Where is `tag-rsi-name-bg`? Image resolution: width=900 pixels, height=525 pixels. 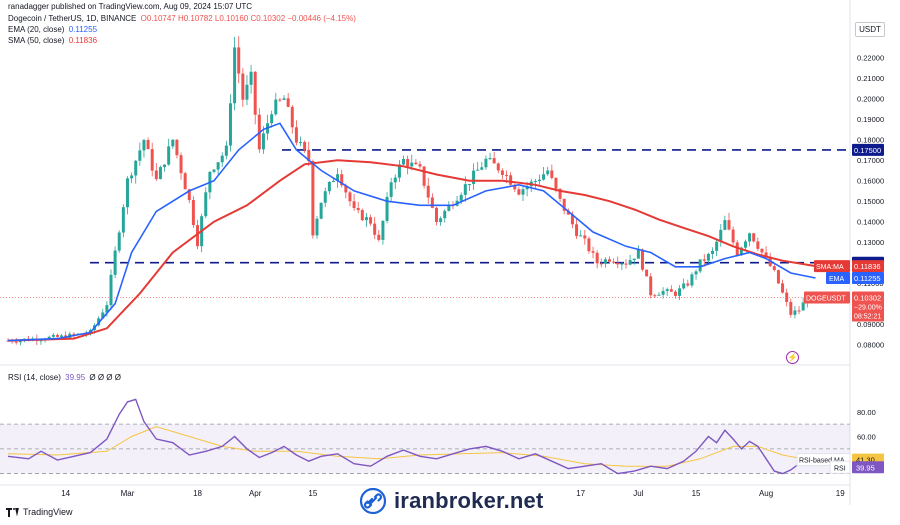 tag-rsi-name-bg is located at coordinates (840, 467).